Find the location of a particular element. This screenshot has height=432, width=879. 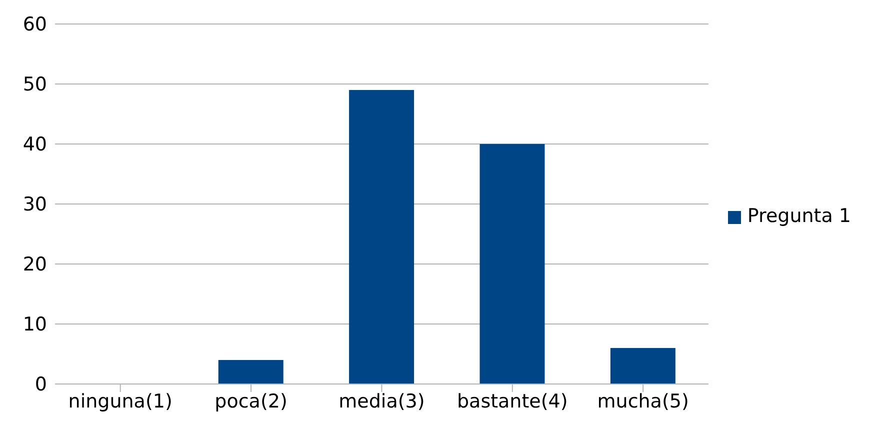

y-tick-label: 30 is located at coordinates (34, 205).